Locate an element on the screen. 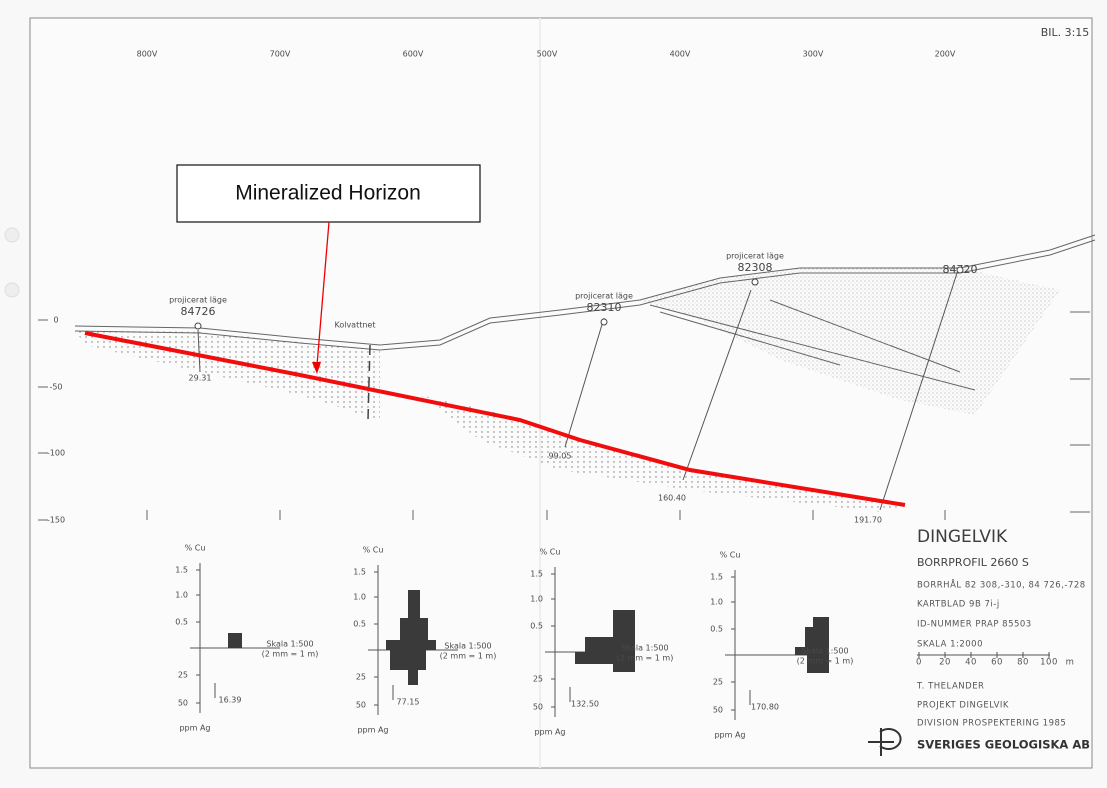  depth-label: 77.15 is located at coordinates (408, 702).